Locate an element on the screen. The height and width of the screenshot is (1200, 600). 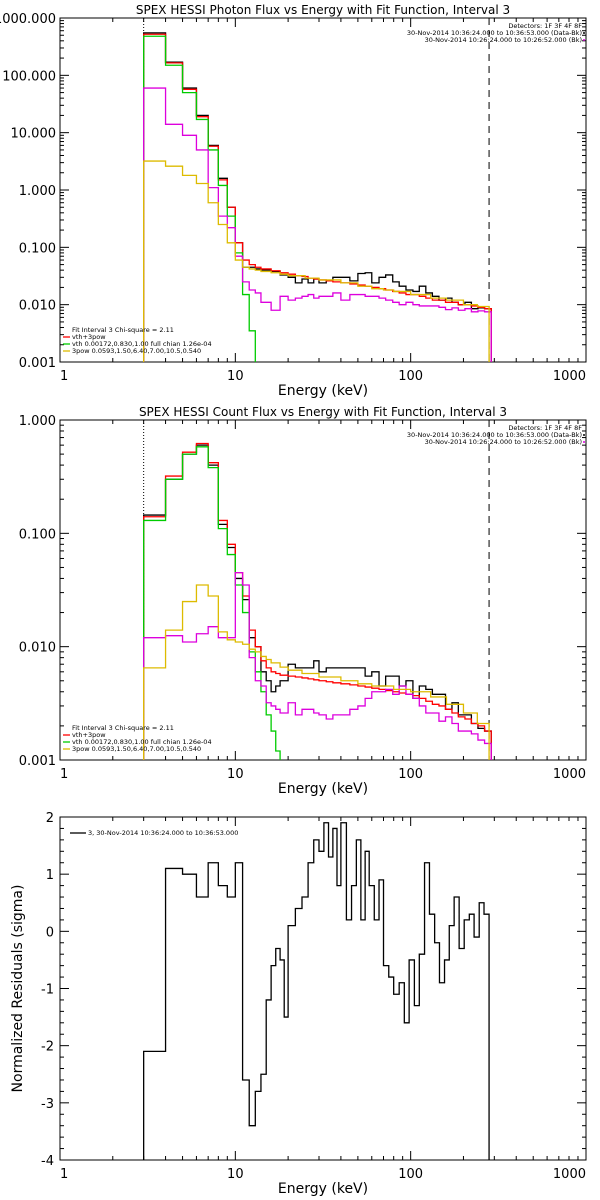
y-tick-label: 10.000 is located at coordinates (34, 134).